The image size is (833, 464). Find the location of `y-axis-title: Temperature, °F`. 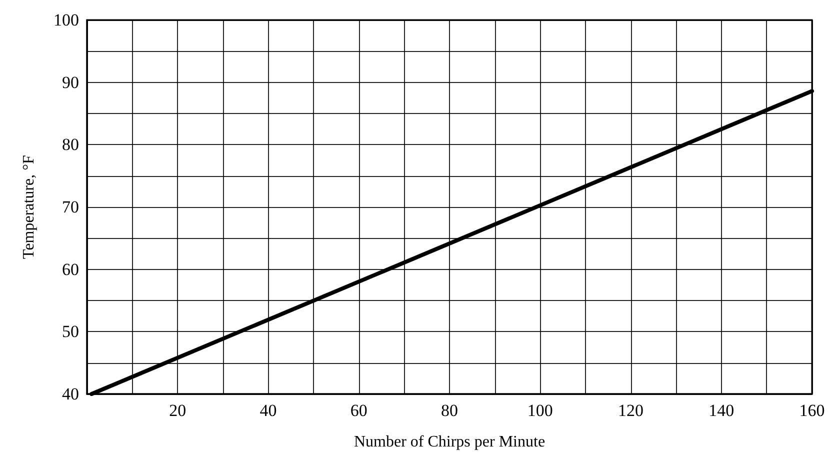

y-axis-title: Temperature, °F is located at coordinates (29, 206).